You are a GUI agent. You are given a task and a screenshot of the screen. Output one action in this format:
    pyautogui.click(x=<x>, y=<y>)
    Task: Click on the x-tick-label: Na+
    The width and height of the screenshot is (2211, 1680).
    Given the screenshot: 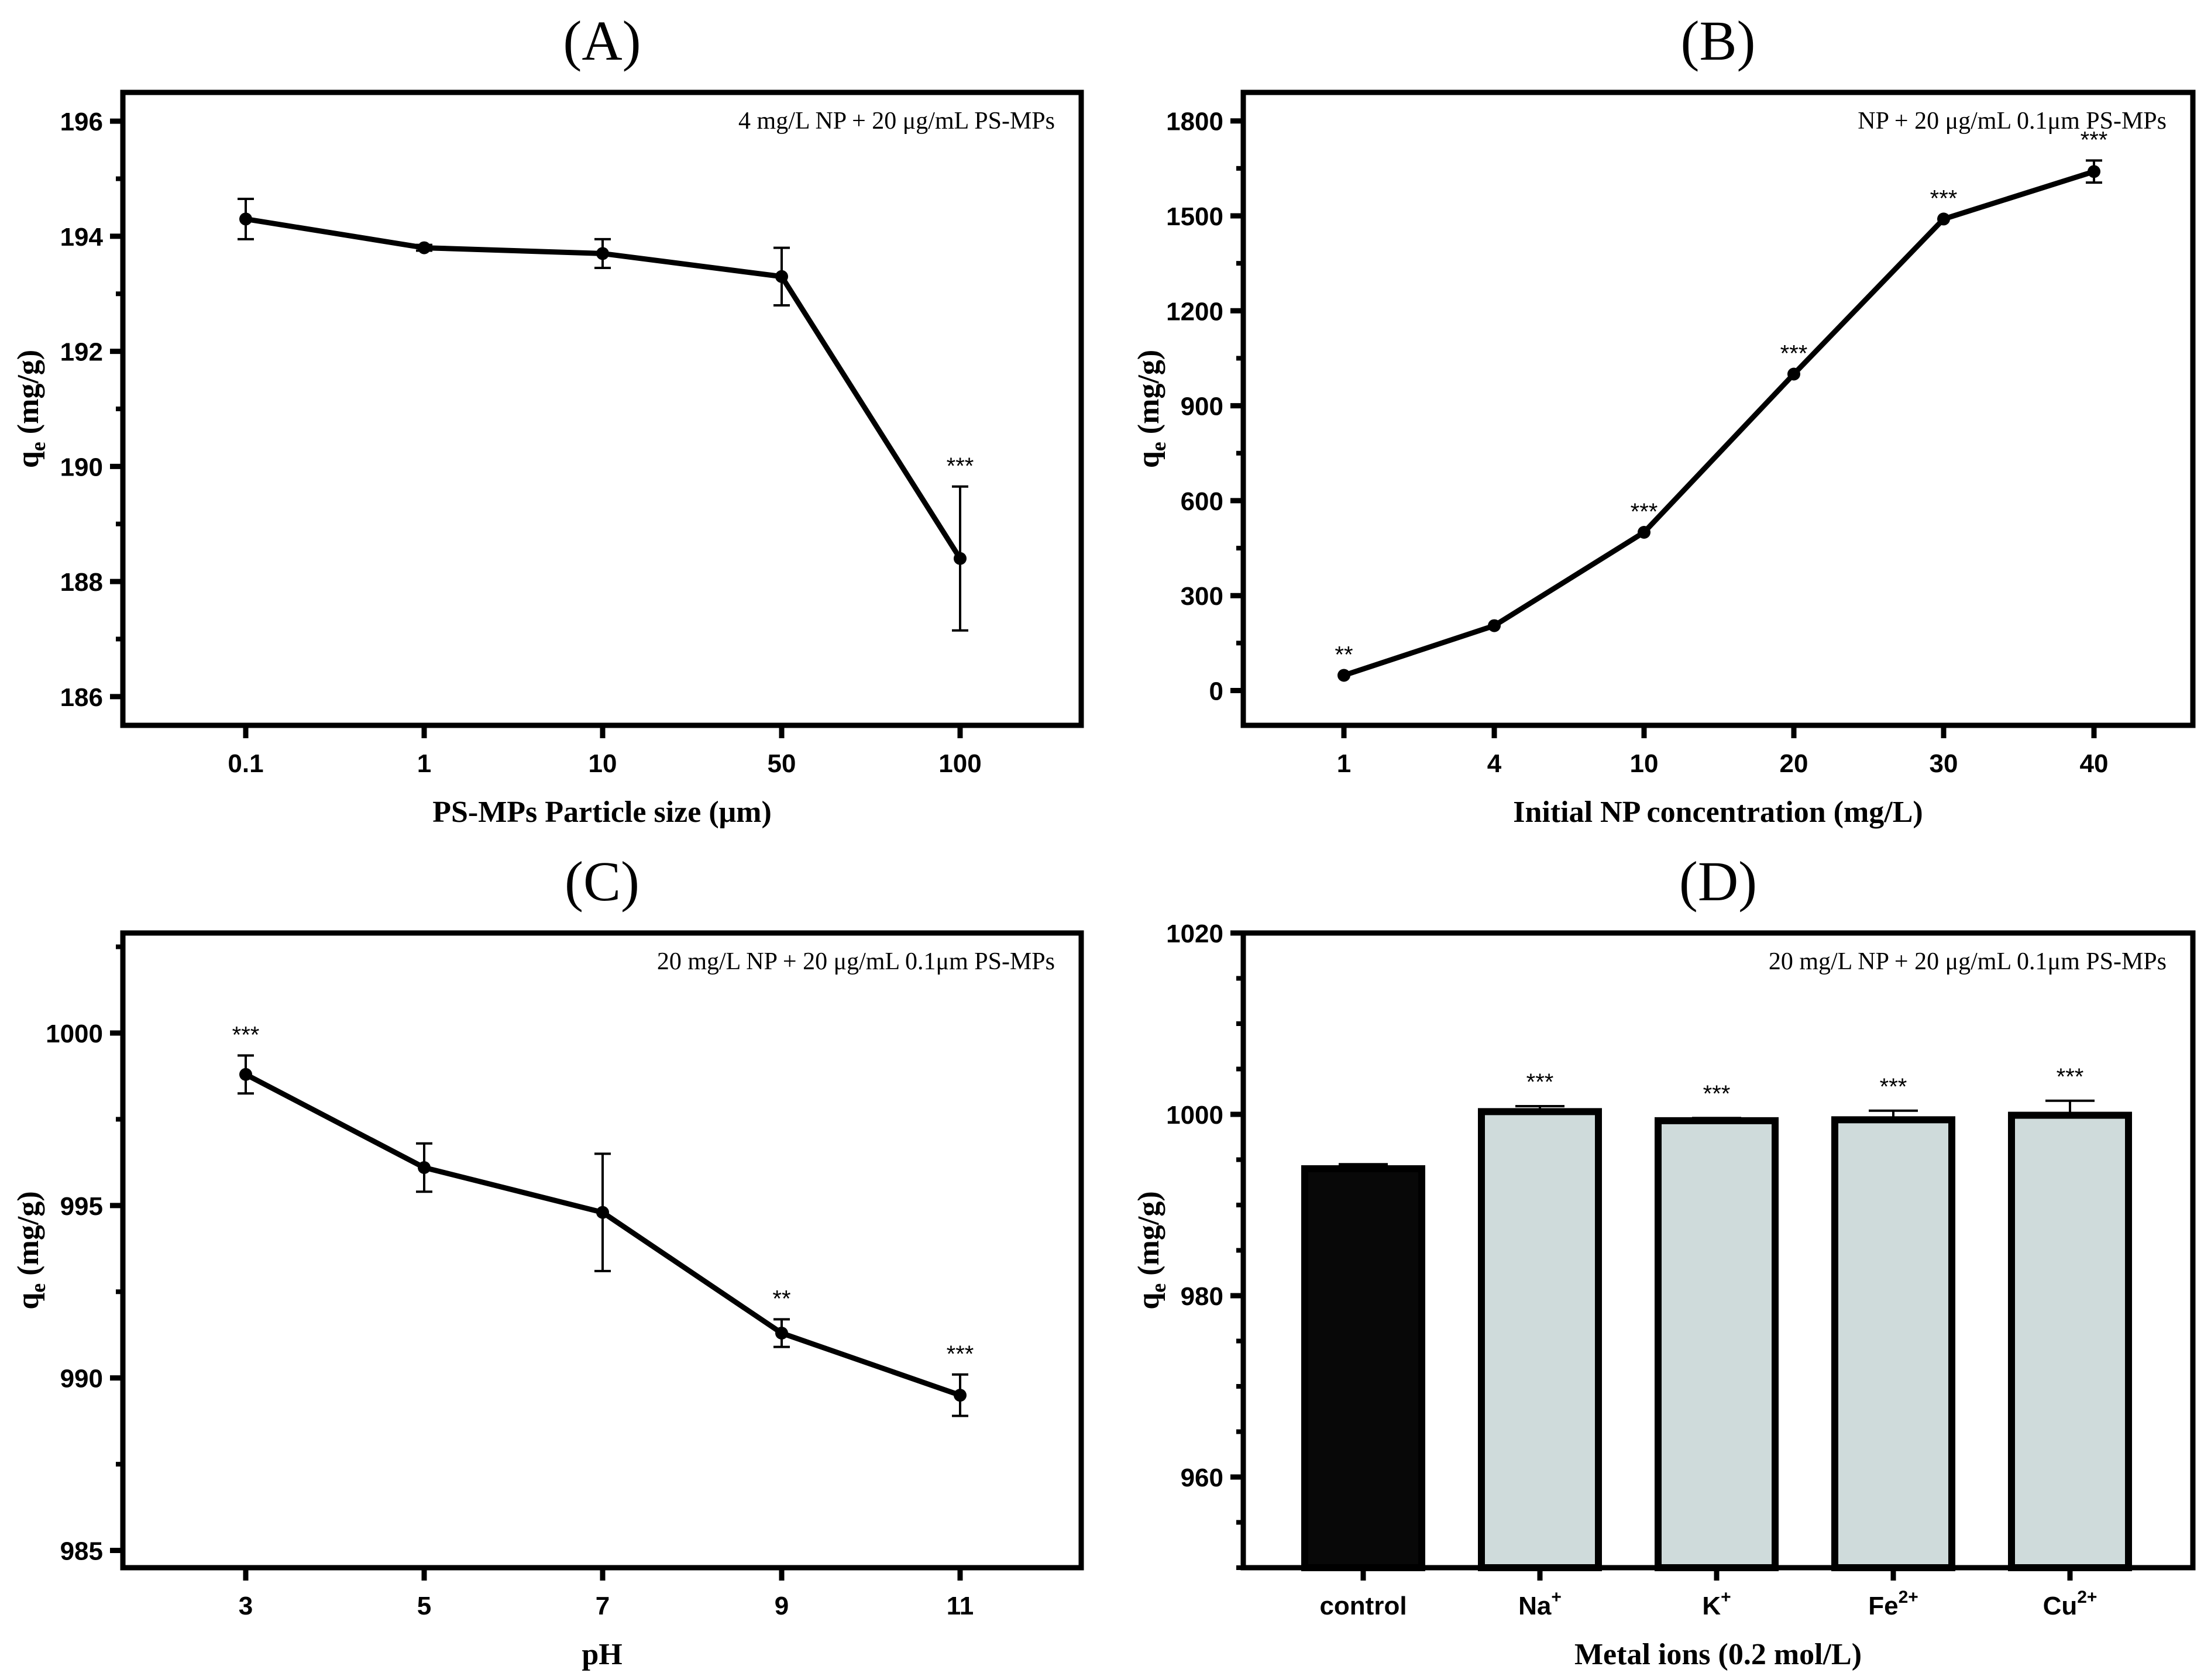 What is the action you would take?
    pyautogui.click(x=1540, y=1604)
    